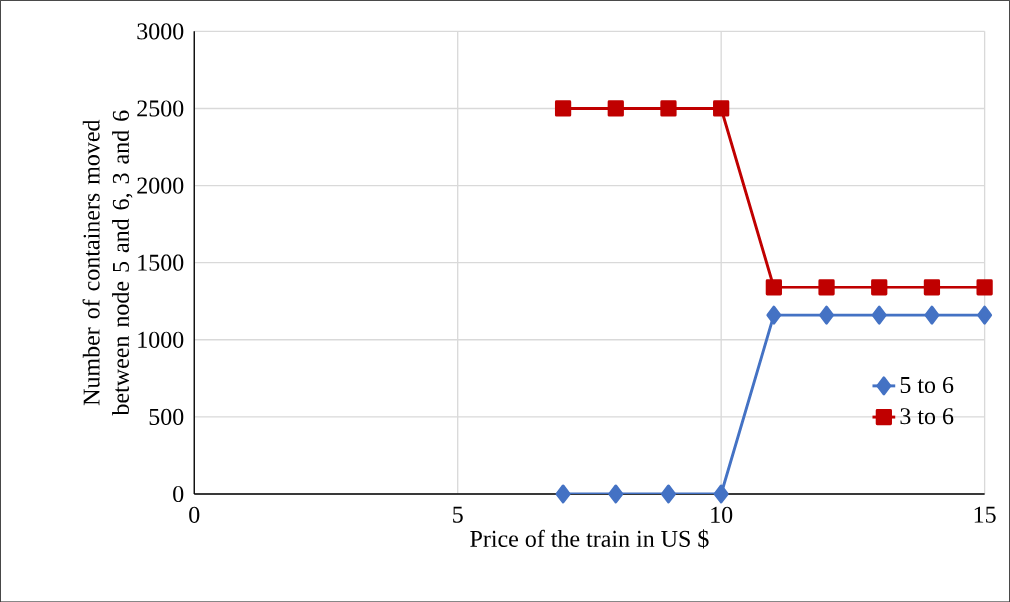 The height and width of the screenshot is (602, 1010). Describe the element at coordinates (161, 262) in the screenshot. I see `y-tick-label: 1500` at that location.